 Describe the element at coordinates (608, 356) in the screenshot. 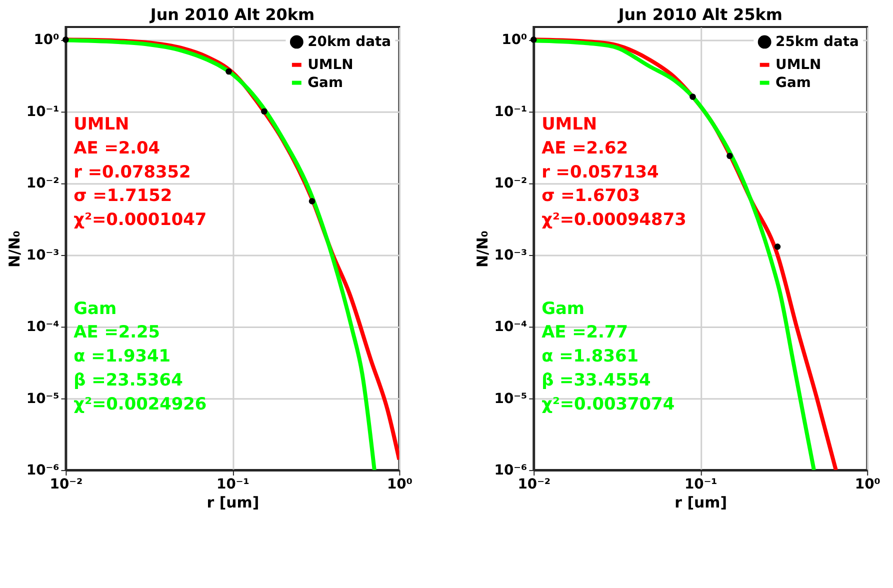

I see `annotation: Gam AE =2.77 α =1.8361 β =33.4554 χ²=0.0037074` at that location.